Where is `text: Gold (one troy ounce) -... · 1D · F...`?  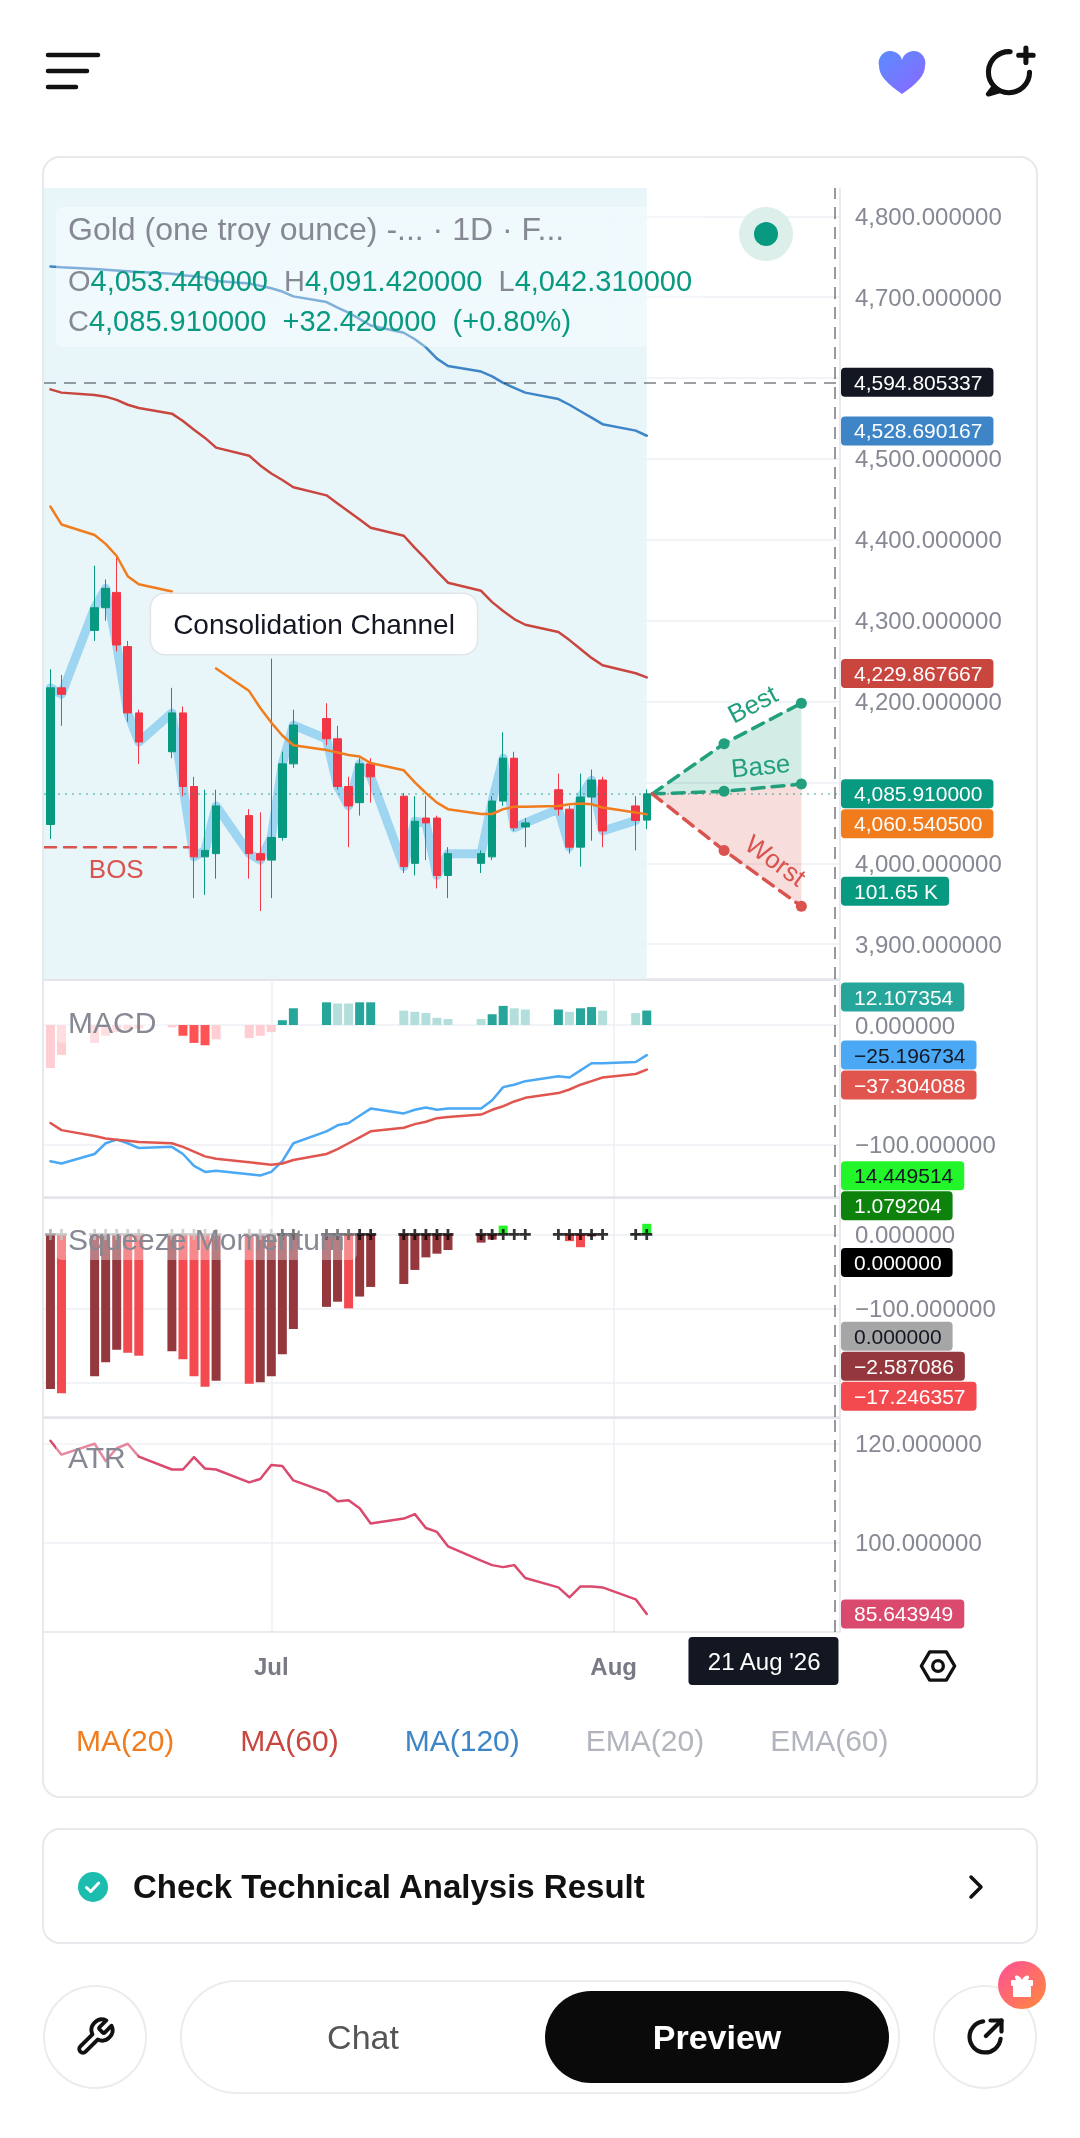 text: Gold (one troy ounce) -... · 1D · F... is located at coordinates (316, 229).